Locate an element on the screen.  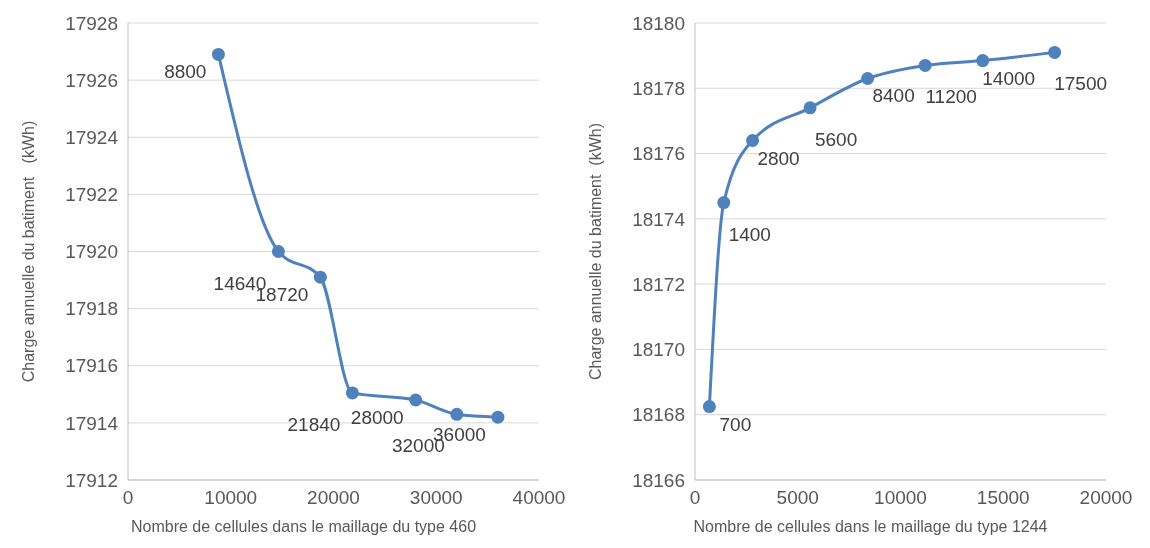
annotation: 8400 is located at coordinates (893, 96).